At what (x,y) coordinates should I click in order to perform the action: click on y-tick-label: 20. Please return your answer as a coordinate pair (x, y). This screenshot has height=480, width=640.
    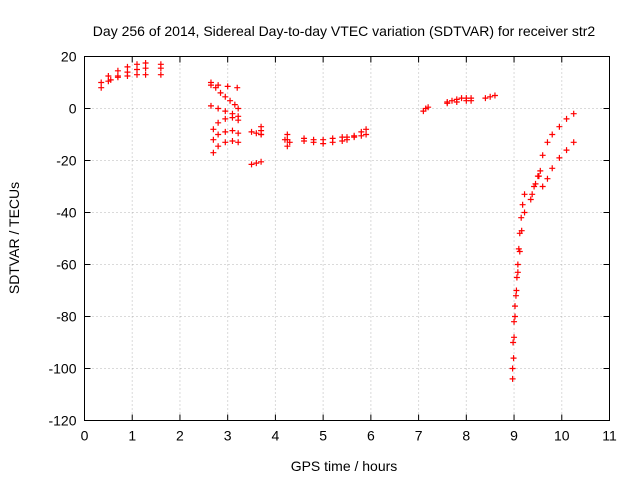
    Looking at the image, I should click on (69, 57).